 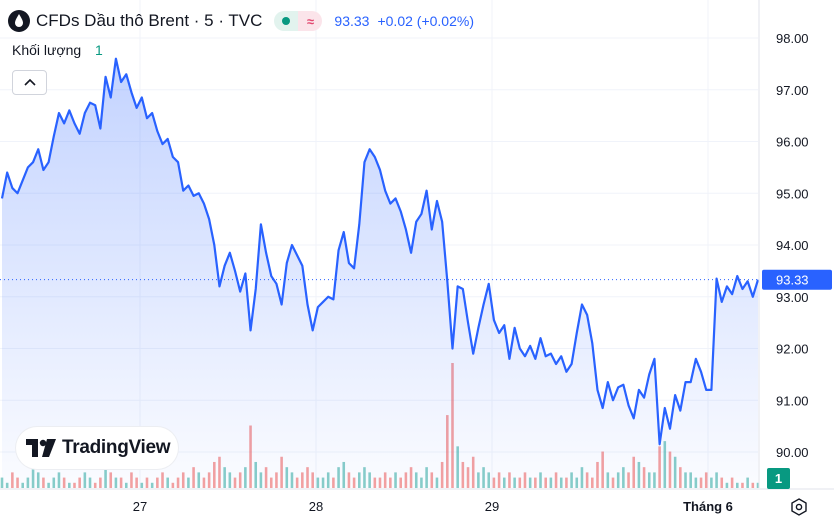 I want to click on market-status-pill: ≈, so click(x=298, y=21).